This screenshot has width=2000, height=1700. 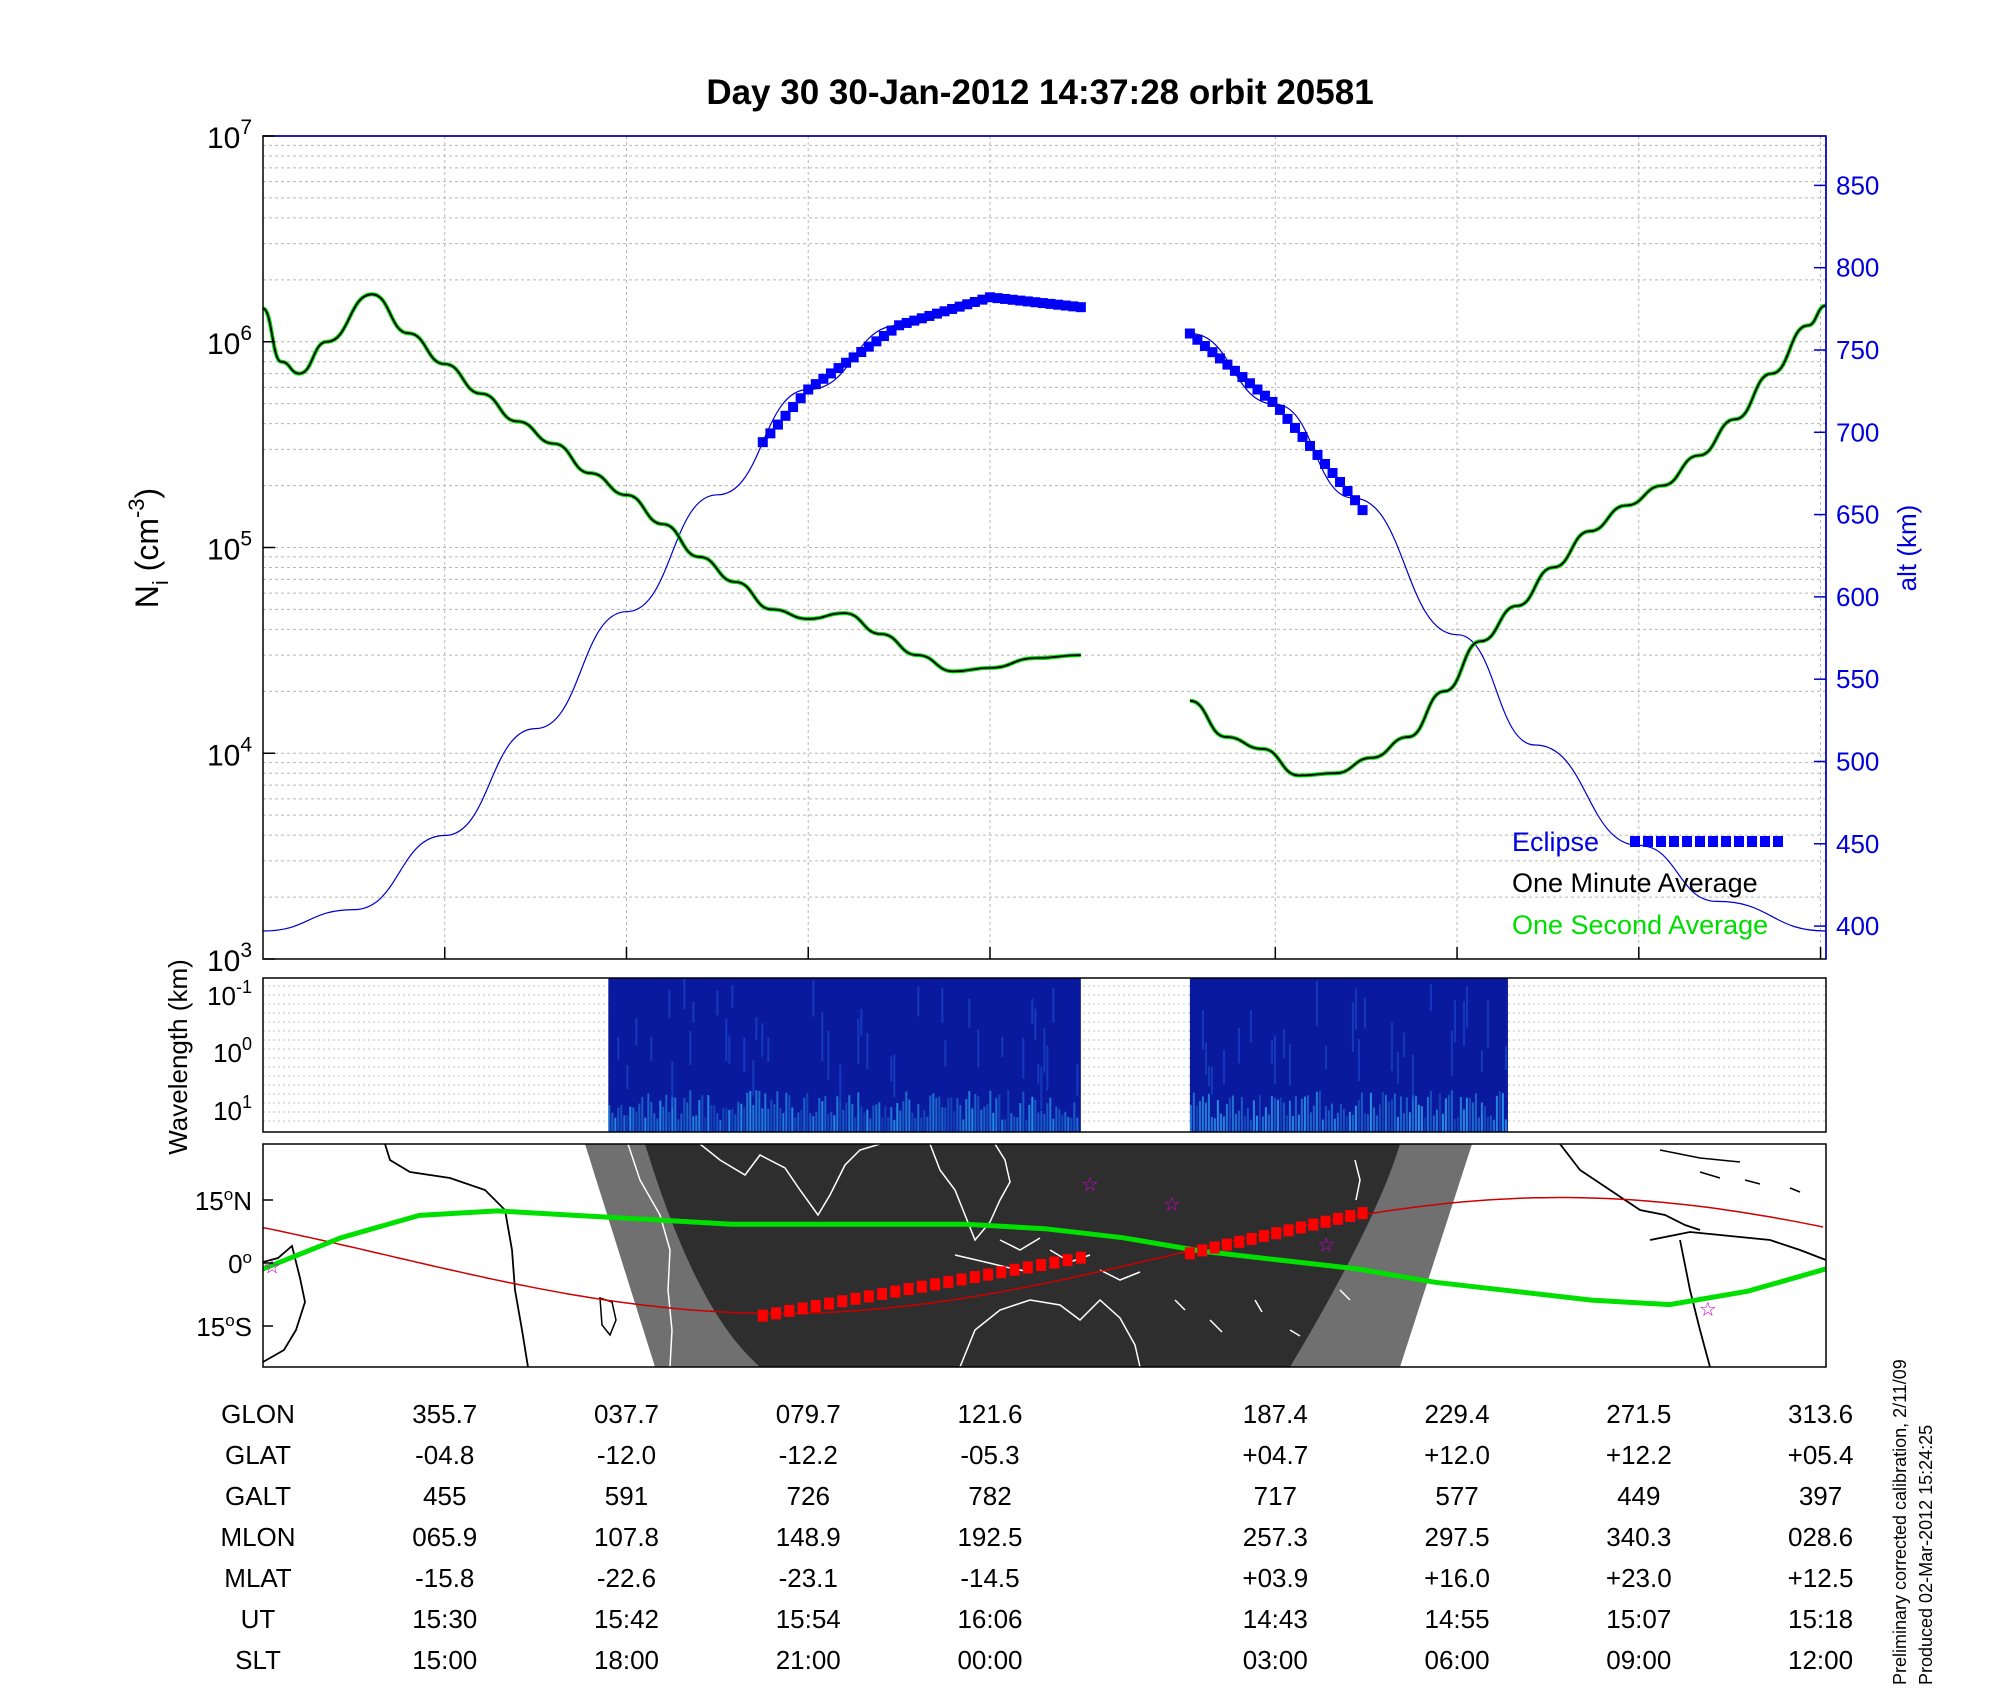 I want to click on map-y-ticks: 15oN 0o 15oS, so click(x=234, y=1263).